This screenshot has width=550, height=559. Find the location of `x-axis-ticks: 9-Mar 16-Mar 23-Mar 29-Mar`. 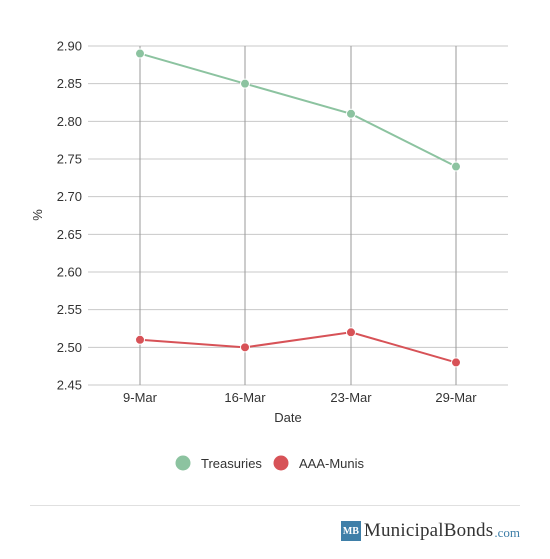

x-axis-ticks: 9-Mar 16-Mar 23-Mar 29-Mar is located at coordinates (300, 397).